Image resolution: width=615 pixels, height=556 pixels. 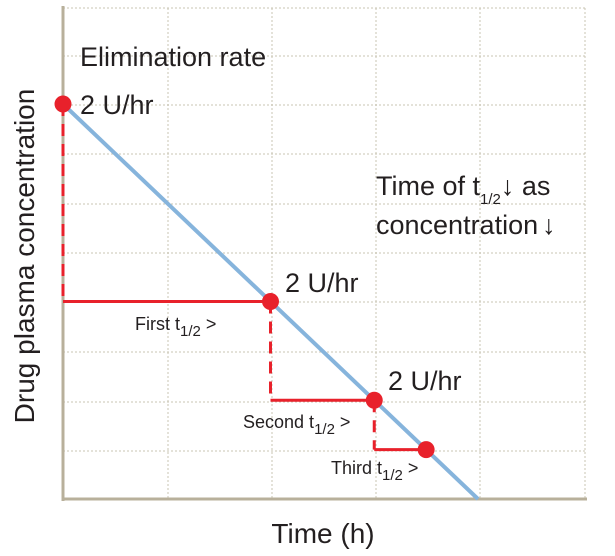 What do you see at coordinates (425, 381) in the screenshot?
I see `rate-label-3: 2 U/hr` at bounding box center [425, 381].